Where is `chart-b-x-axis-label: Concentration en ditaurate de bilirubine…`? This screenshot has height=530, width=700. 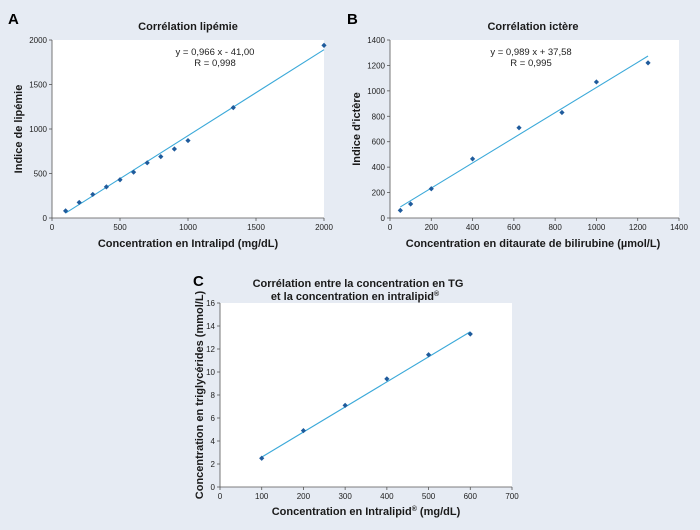 chart-b-x-axis-label: Concentration en ditaurate de bilirubine… is located at coordinates (533, 244).